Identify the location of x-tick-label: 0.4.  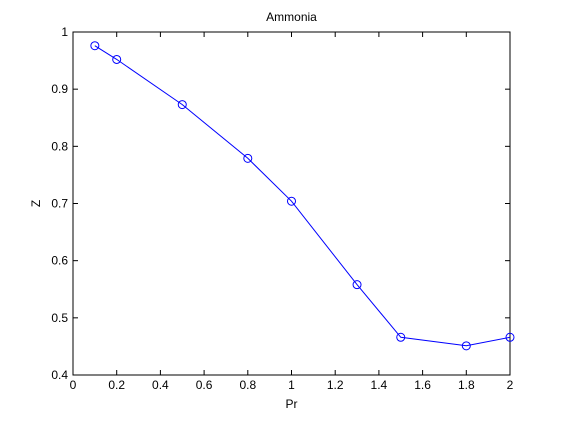
(160, 385).